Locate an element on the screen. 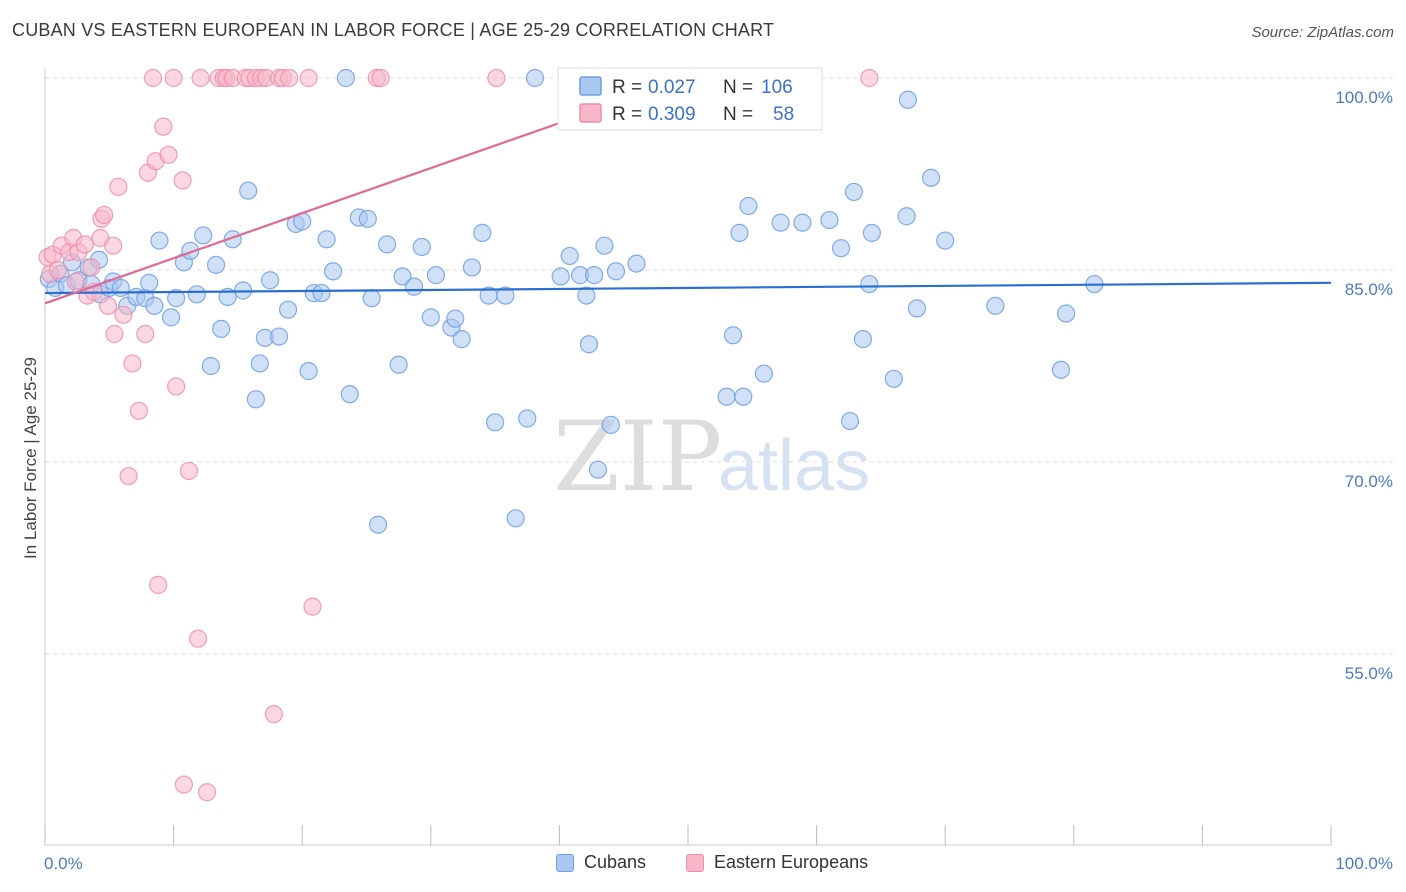 The height and width of the screenshot is (892, 1406). y-axis-title: In Labor Force | Age 25-29 is located at coordinates (30, 458).